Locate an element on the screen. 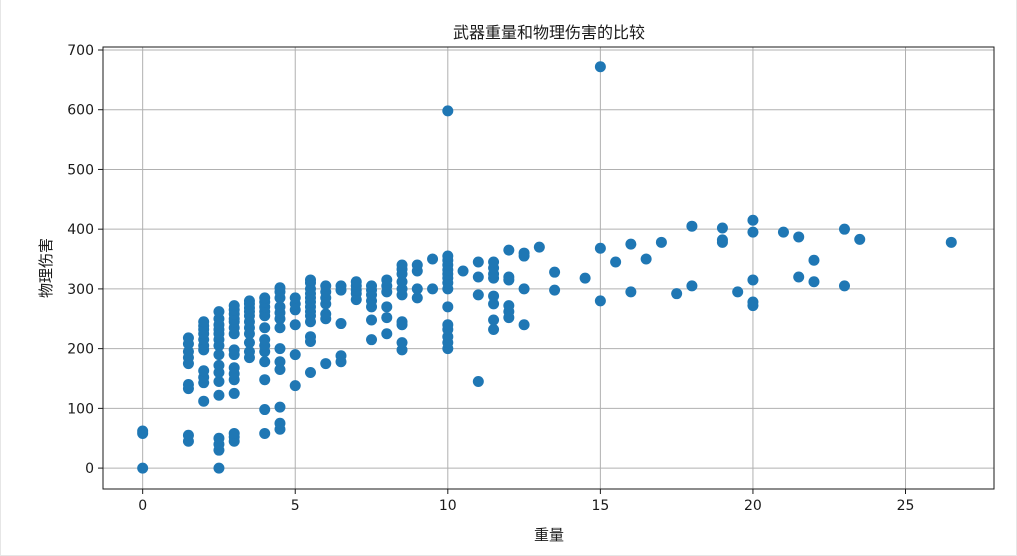 This screenshot has width=1017, height=556. x-tick-label: 0 is located at coordinates (142, 506).